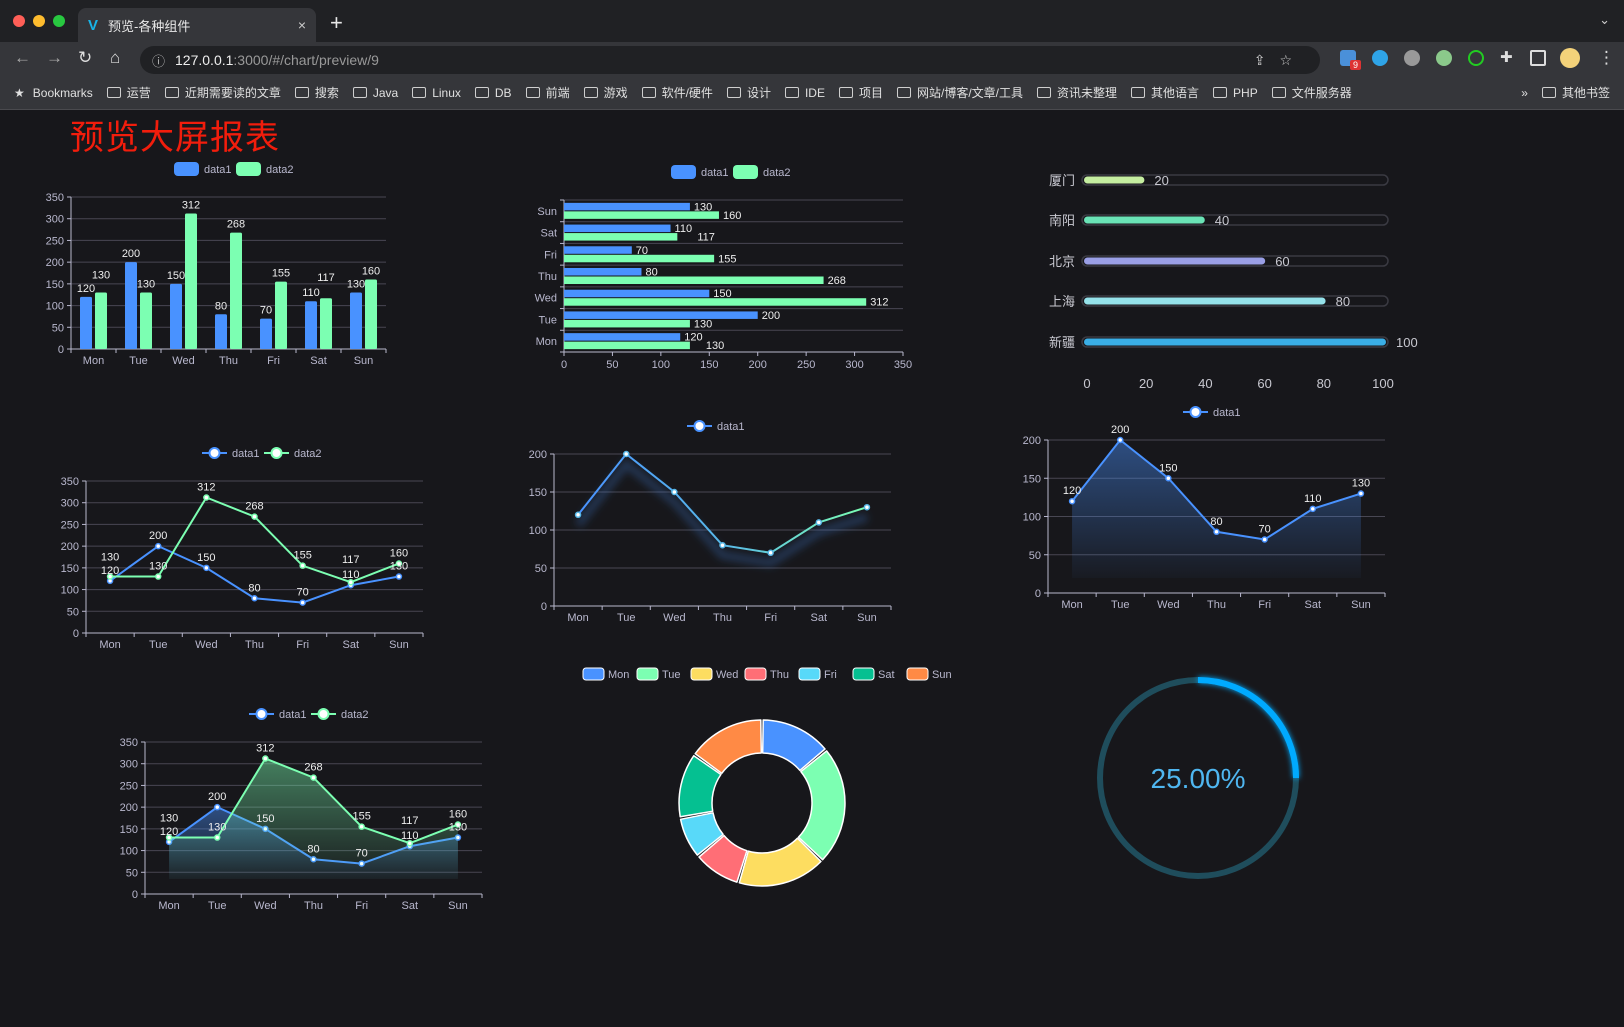  Describe the element at coordinates (458, 906) in the screenshot. I see `x-tick-label: Sun` at that location.